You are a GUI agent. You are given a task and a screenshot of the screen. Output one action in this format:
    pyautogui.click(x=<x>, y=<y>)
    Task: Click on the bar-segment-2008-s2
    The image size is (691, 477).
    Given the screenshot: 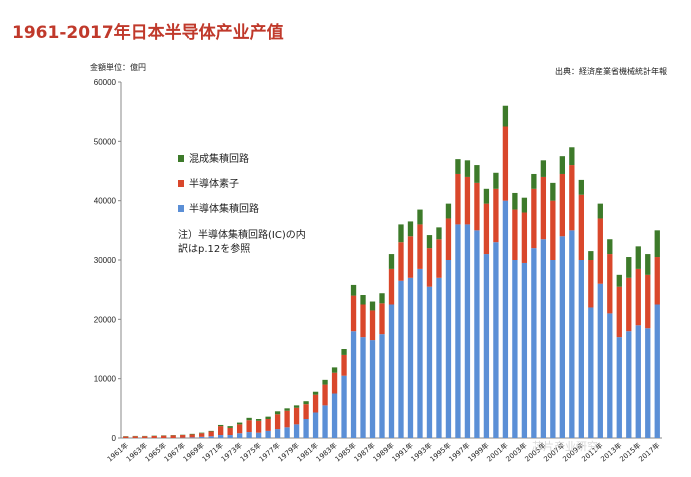 What is the action you would take?
    pyautogui.click(x=572, y=156)
    